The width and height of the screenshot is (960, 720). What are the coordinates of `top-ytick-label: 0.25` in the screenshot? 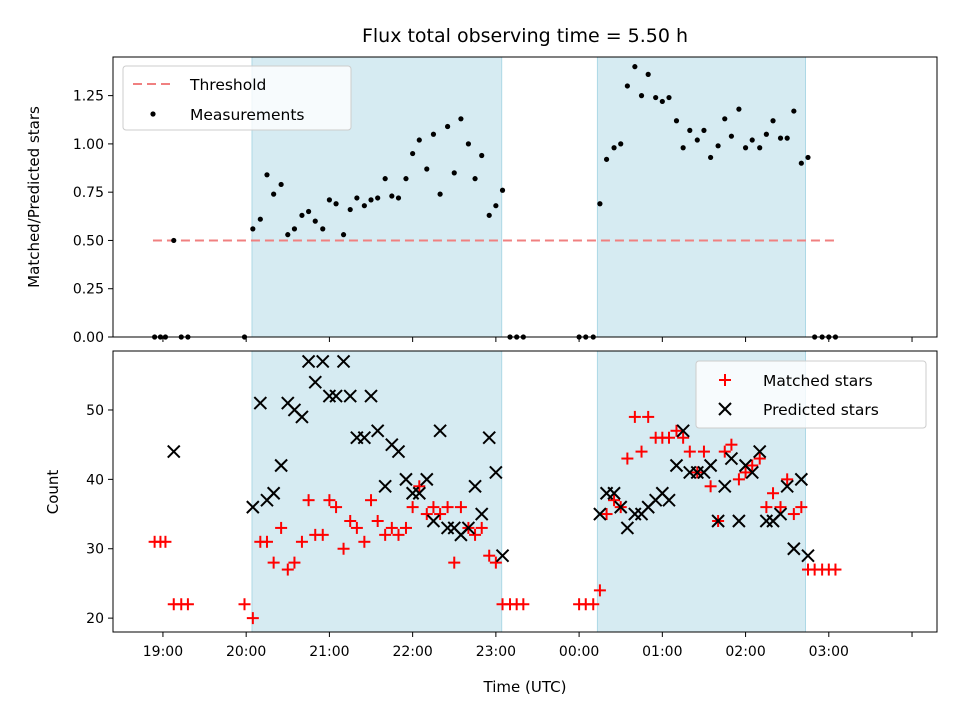 It's located at (88, 290).